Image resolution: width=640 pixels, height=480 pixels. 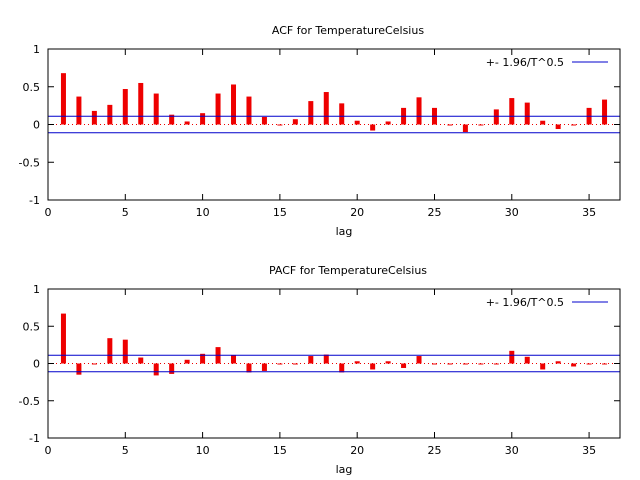 I want to click on chart-title: PACF for TemperatureCelsius, so click(x=348, y=270).